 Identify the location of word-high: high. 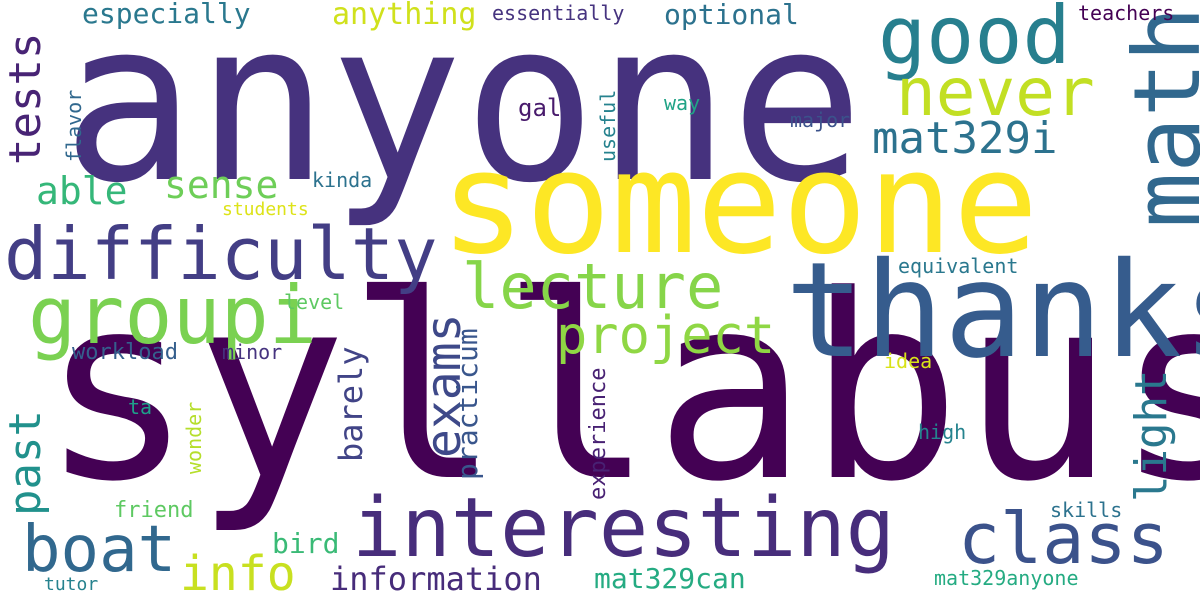
(942, 432).